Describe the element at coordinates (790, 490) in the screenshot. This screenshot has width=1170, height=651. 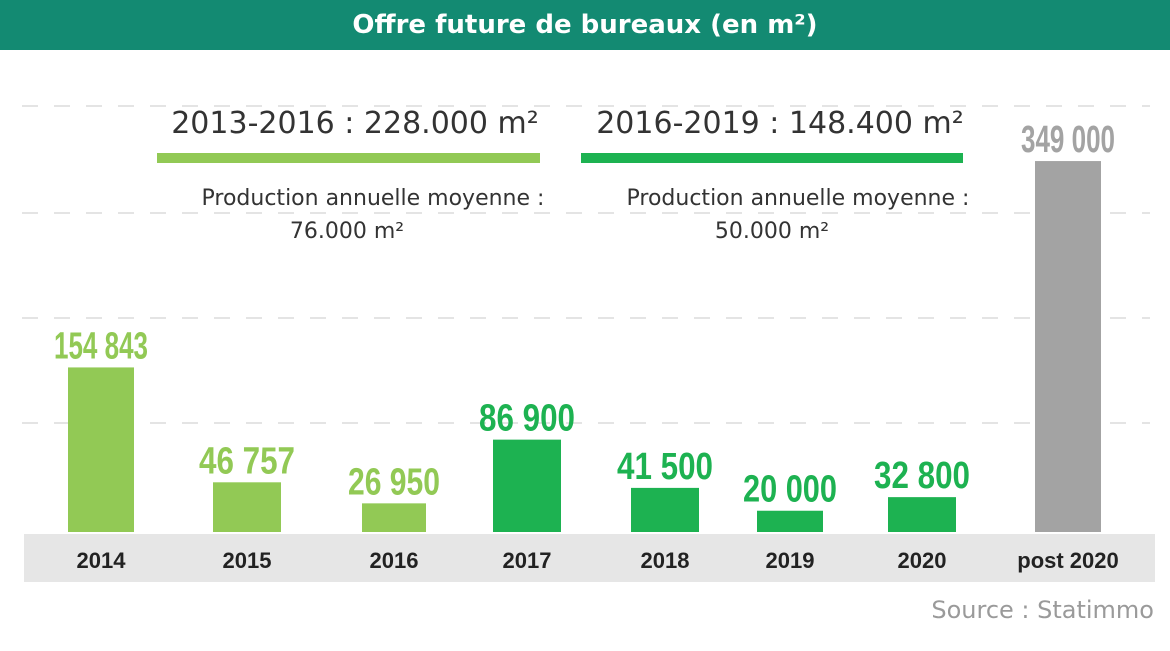
I see `value-label: 20 000` at that location.